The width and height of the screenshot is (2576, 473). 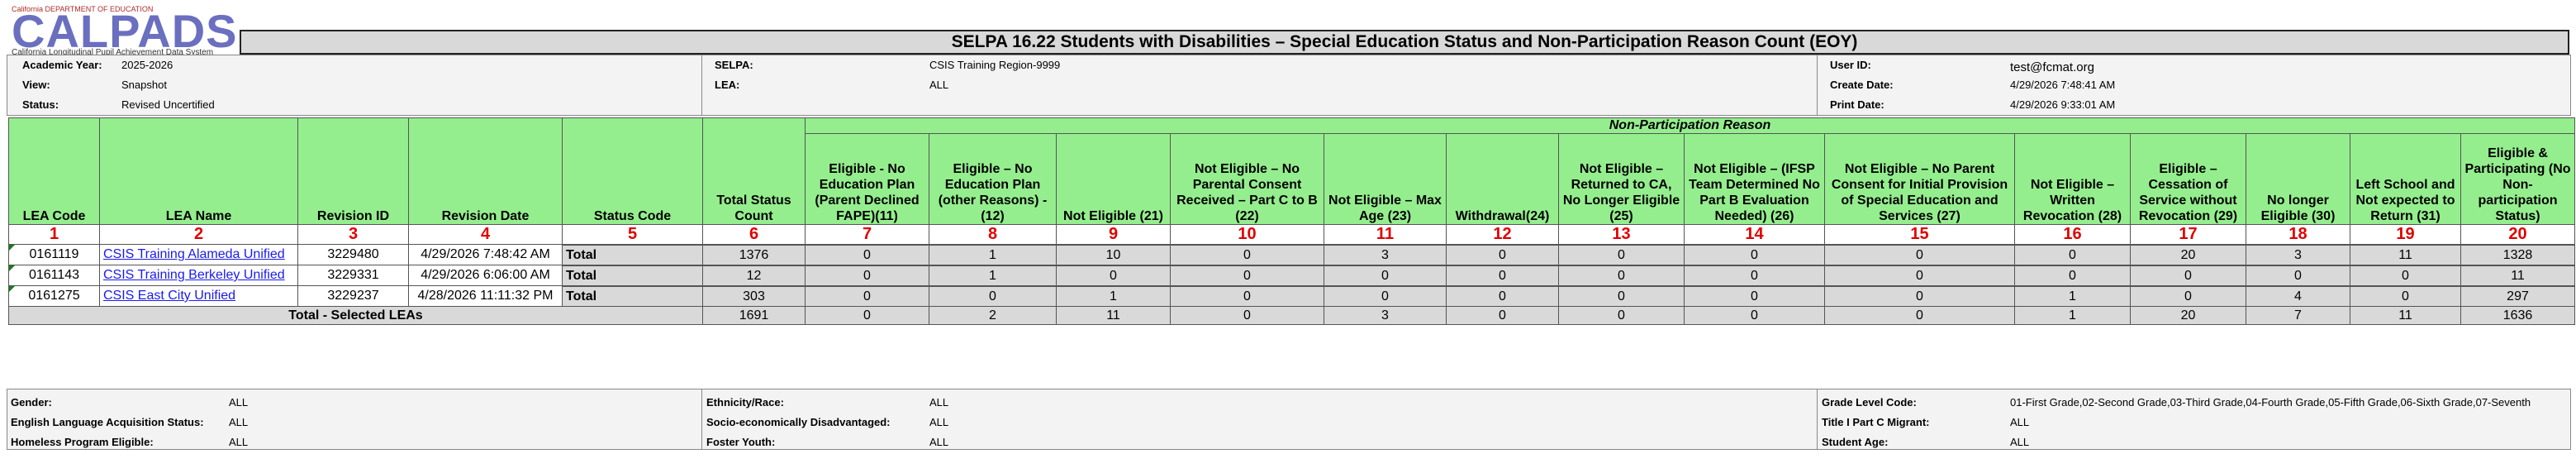 I want to click on migrant-label: Title I Part C Migrant:, so click(x=1876, y=422).